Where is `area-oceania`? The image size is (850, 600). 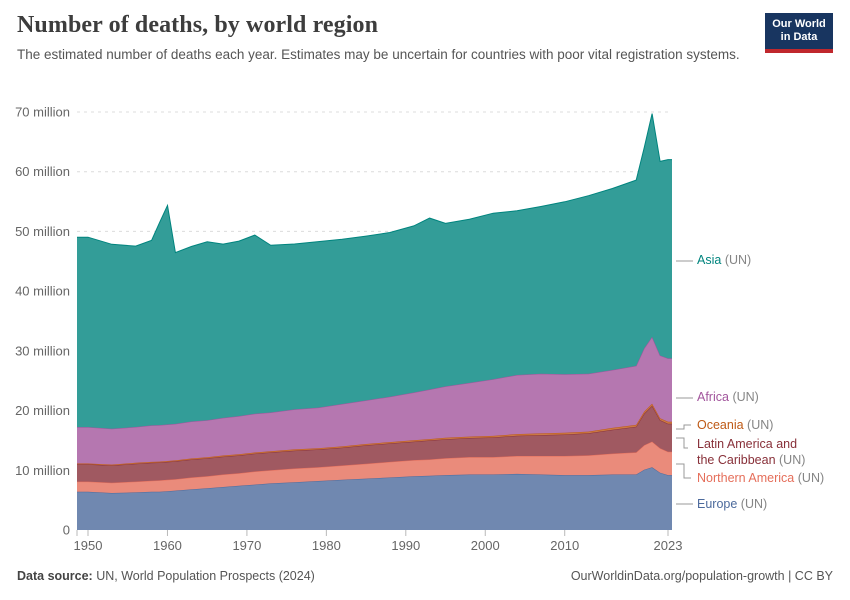 area-oceania is located at coordinates (374, 434).